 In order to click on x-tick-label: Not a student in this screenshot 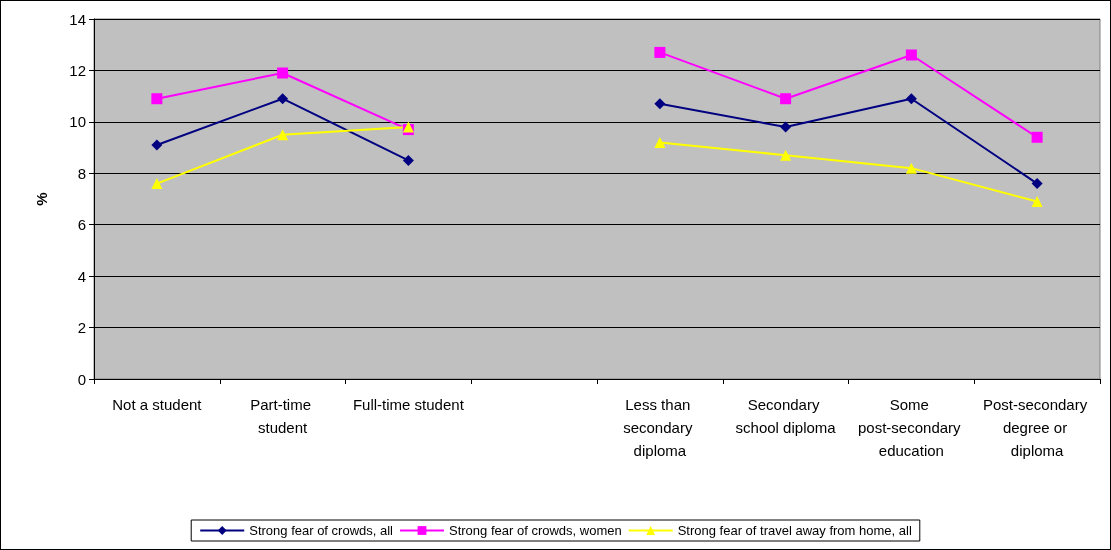, I will do `click(157, 404)`.